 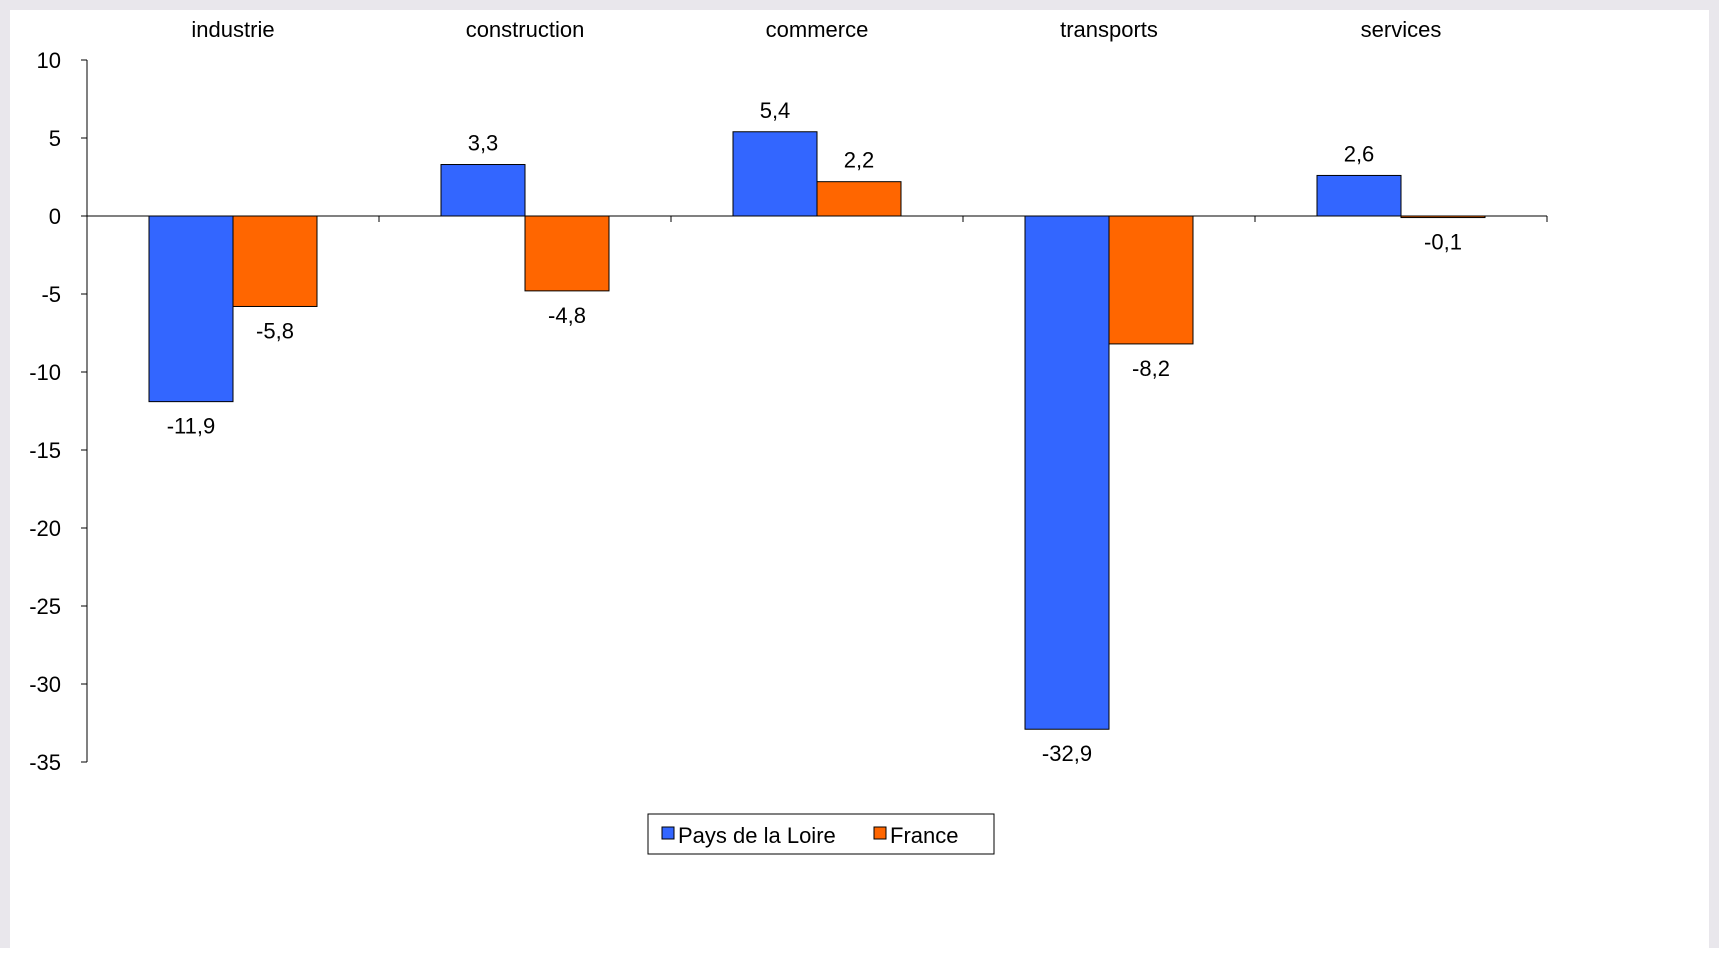 What do you see at coordinates (45, 528) in the screenshot?
I see `y-tick-label: -20` at bounding box center [45, 528].